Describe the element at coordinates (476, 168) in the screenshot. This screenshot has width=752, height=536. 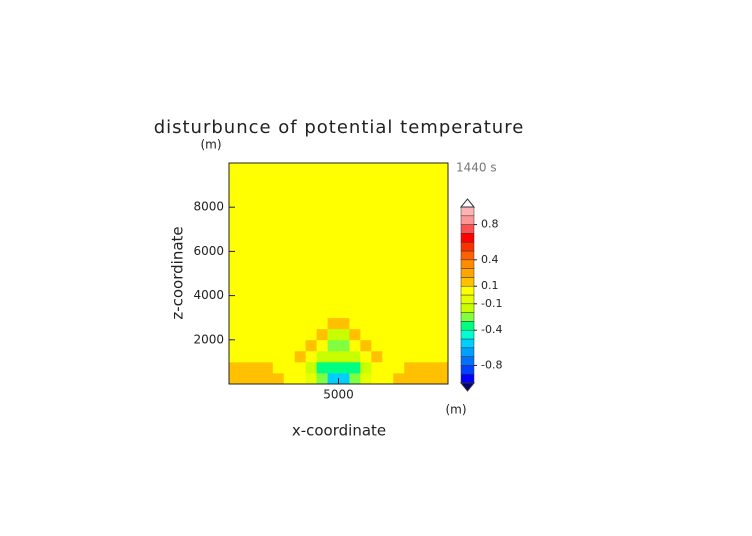
I see `time-label: 1440 s` at that location.